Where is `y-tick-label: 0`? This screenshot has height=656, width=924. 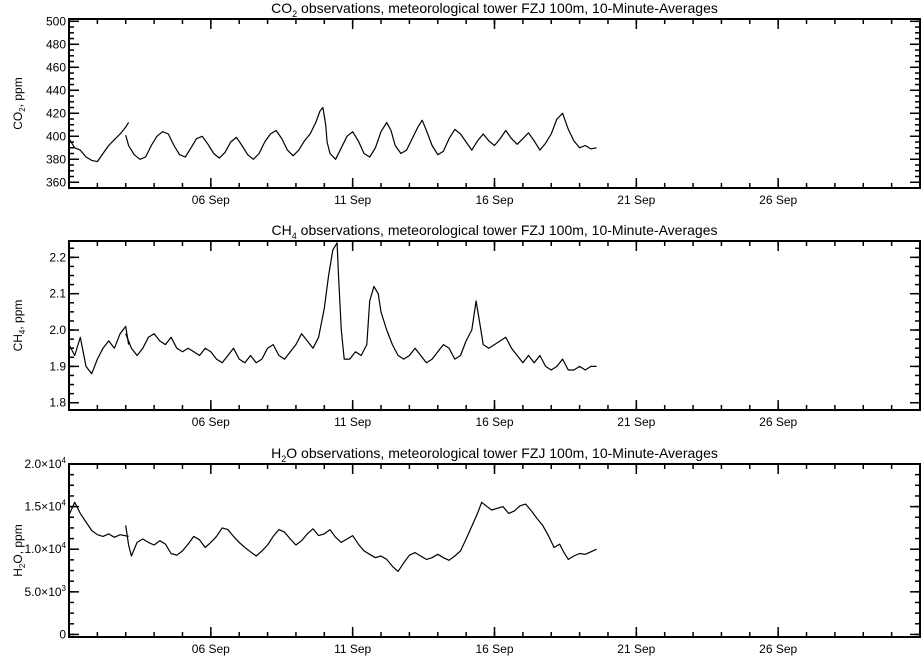
y-tick-label: 0 is located at coordinates (62, 634).